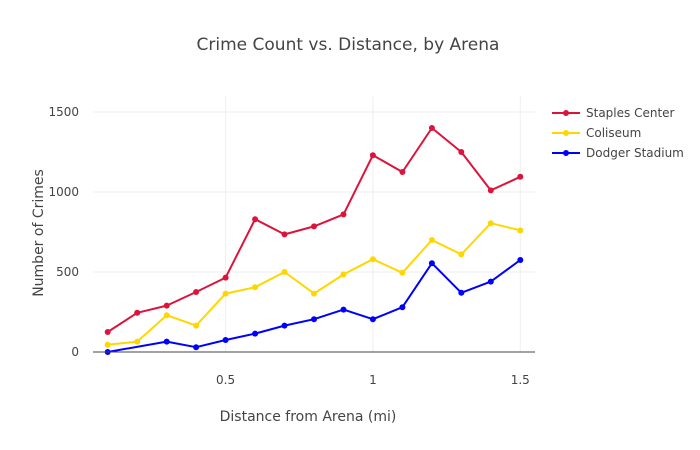 The width and height of the screenshot is (700, 450). What do you see at coordinates (63, 192) in the screenshot?
I see `y-tick-label: 1000` at bounding box center [63, 192].